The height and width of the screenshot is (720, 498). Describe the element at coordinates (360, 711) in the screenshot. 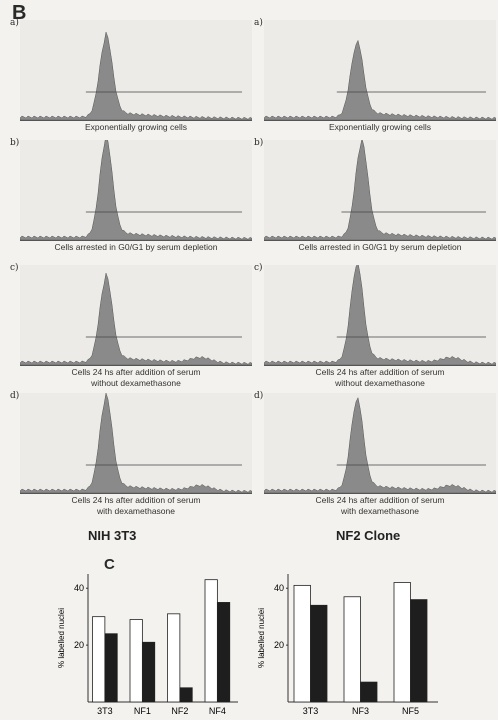

I see `x-tick-label: NF3` at that location.